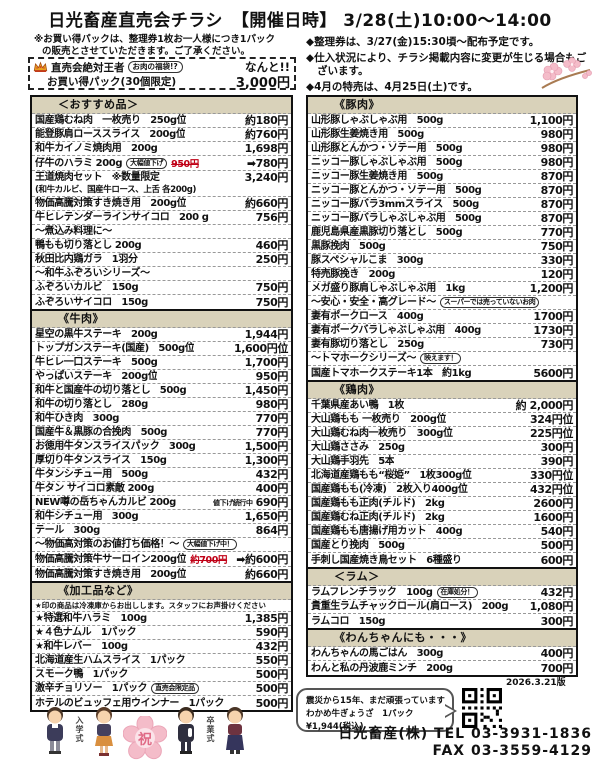  I want to click on item-price: 1,500円, so click(266, 446).